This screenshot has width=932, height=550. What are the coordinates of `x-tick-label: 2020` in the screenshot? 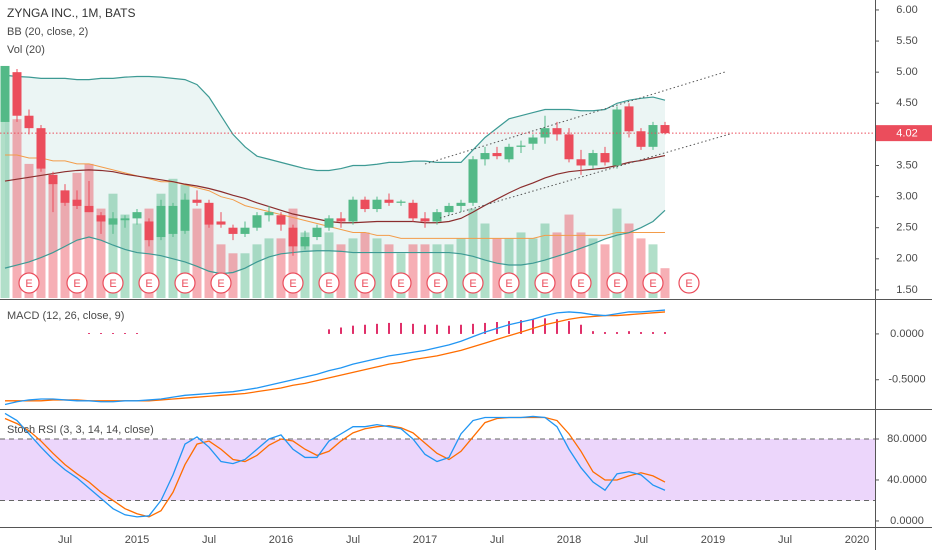 It's located at (857, 540).